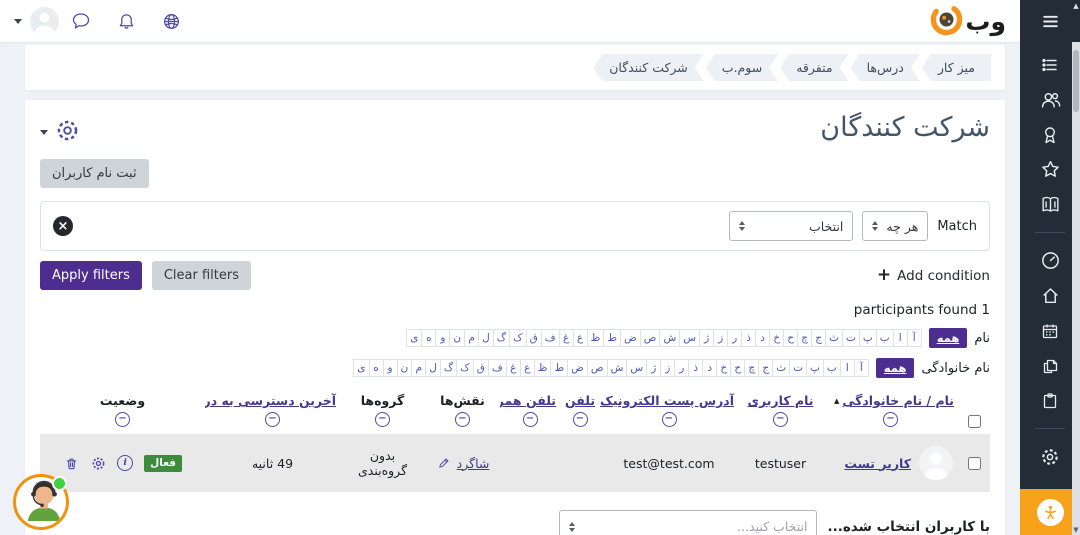 The image size is (1080, 535). Describe the element at coordinates (1050, 21) in the screenshot. I see `sidebar-menu-toggle` at that location.